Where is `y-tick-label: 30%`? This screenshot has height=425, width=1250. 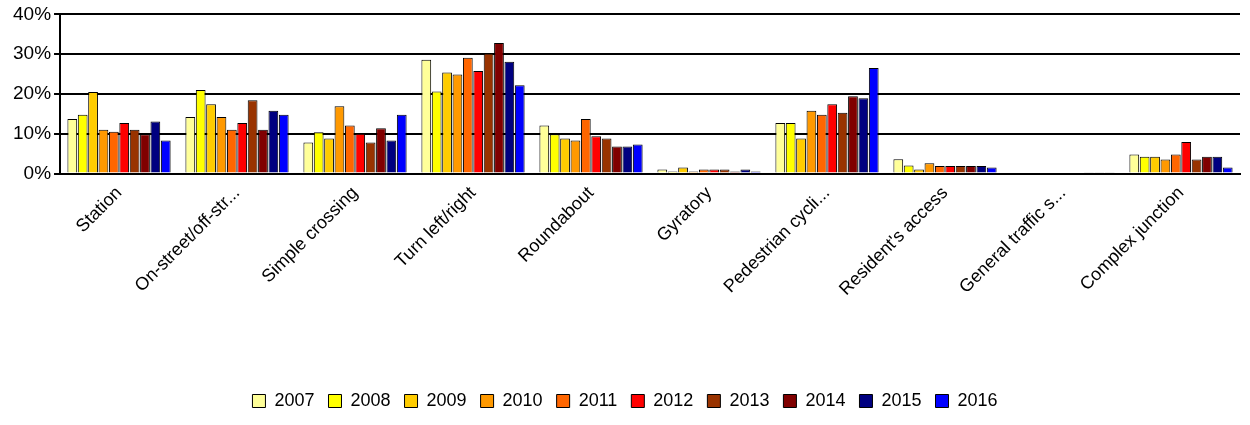
y-tick-label: 30% is located at coordinates (32, 53).